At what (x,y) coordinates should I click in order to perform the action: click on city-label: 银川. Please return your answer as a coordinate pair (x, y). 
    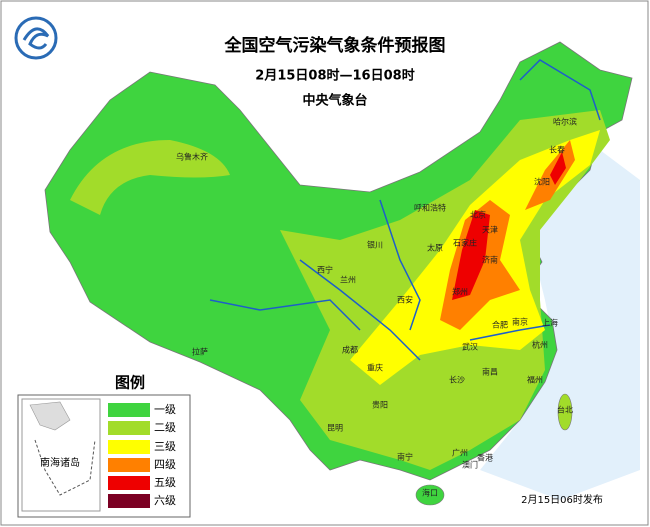
    Looking at the image, I should click on (375, 245).